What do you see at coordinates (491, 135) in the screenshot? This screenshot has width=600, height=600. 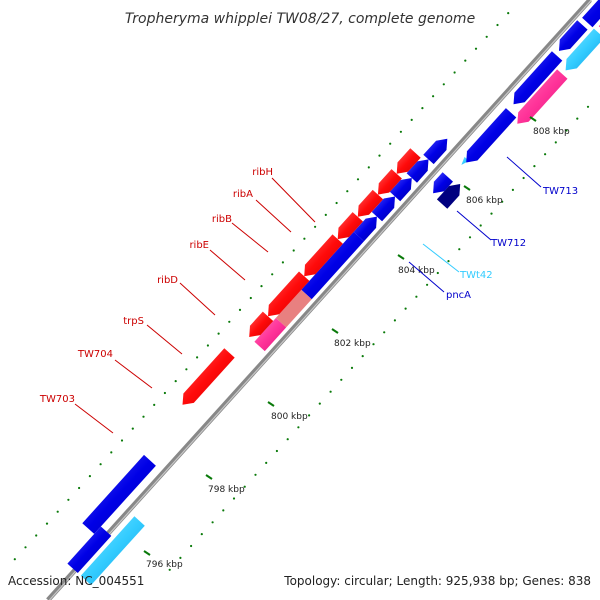 I see `forward-gene-TW712` at bounding box center [491, 135].